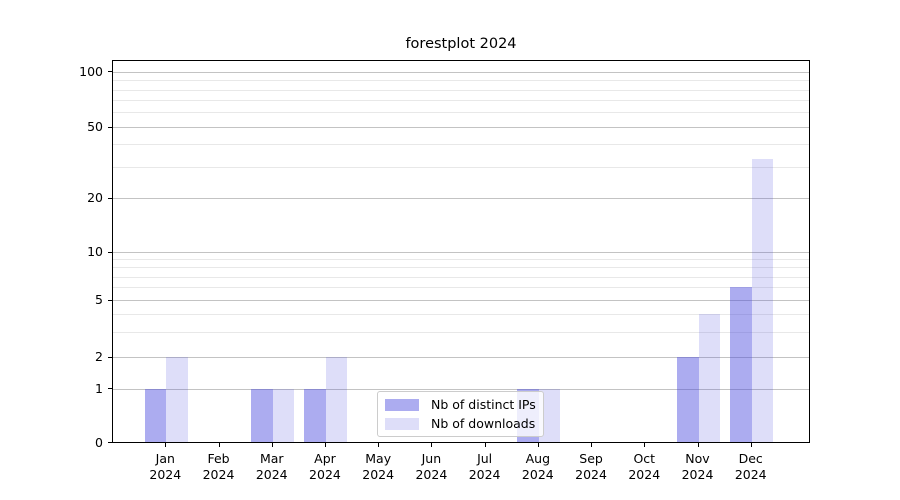  I want to click on x-label-month: Jun, so click(431, 458).